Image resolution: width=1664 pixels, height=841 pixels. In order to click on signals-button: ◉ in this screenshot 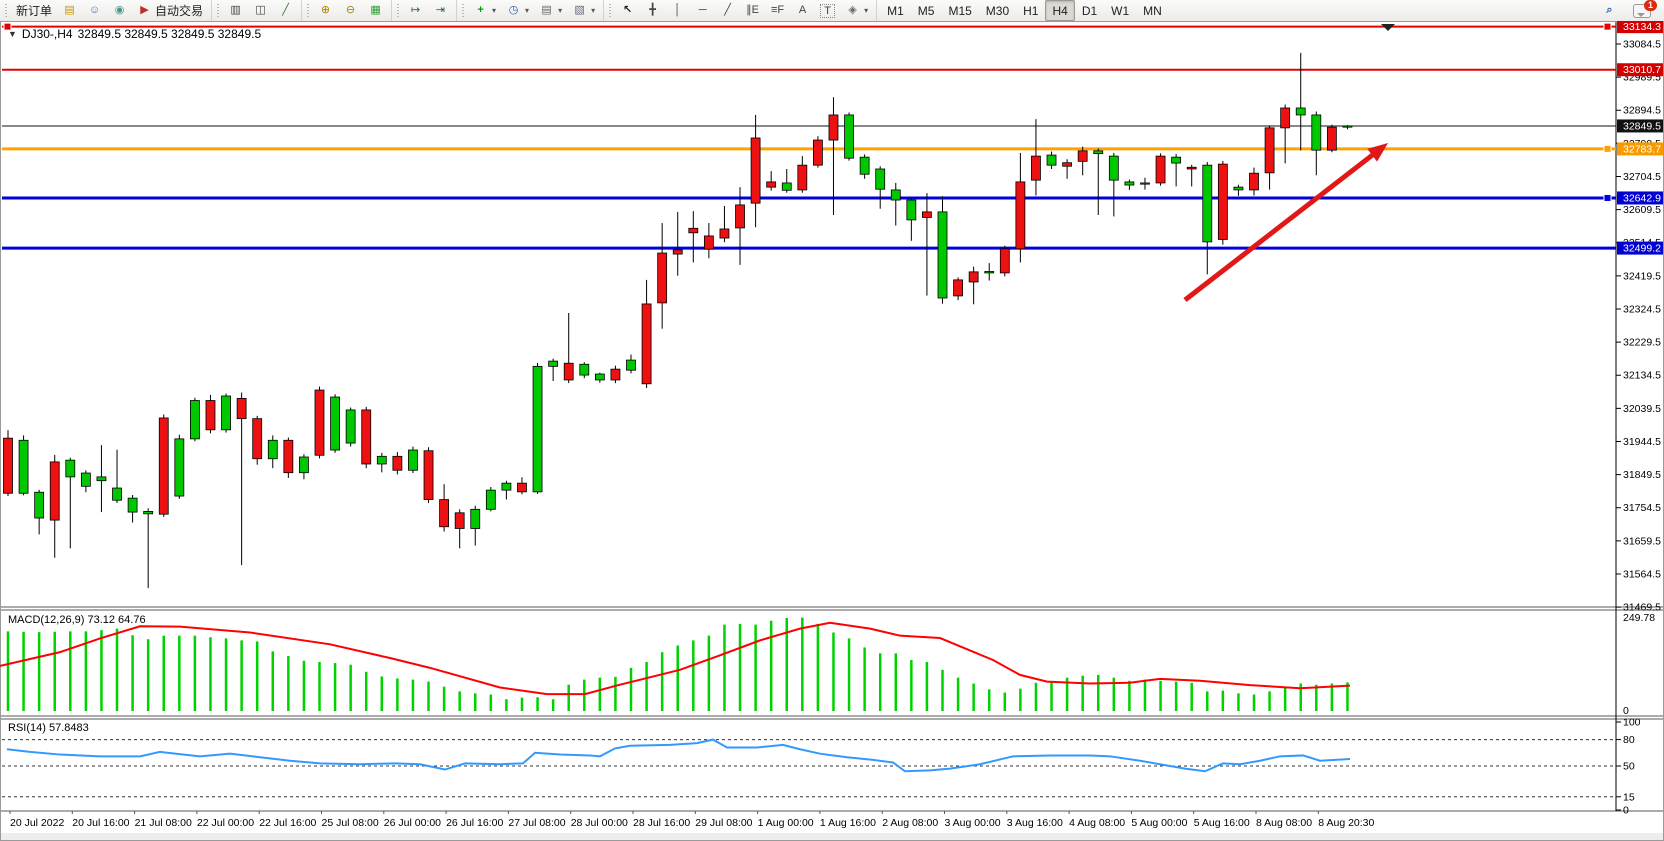, I will do `click(119, 10)`.